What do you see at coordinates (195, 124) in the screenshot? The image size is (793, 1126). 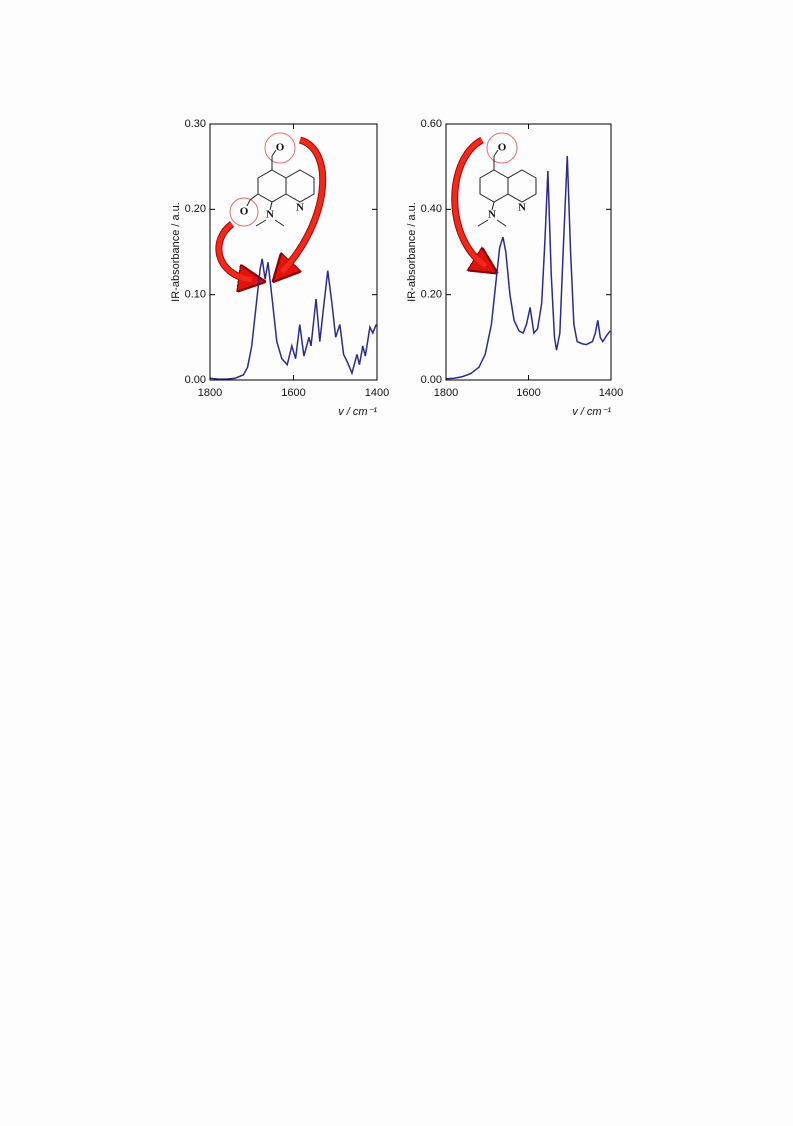 I see `y-tick-label: 0.30` at bounding box center [195, 124].